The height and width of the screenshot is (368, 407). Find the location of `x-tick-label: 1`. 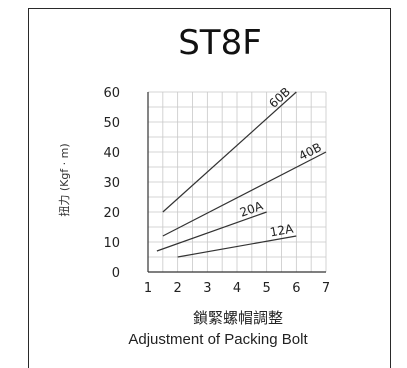

x-tick-label: 1 is located at coordinates (148, 288).